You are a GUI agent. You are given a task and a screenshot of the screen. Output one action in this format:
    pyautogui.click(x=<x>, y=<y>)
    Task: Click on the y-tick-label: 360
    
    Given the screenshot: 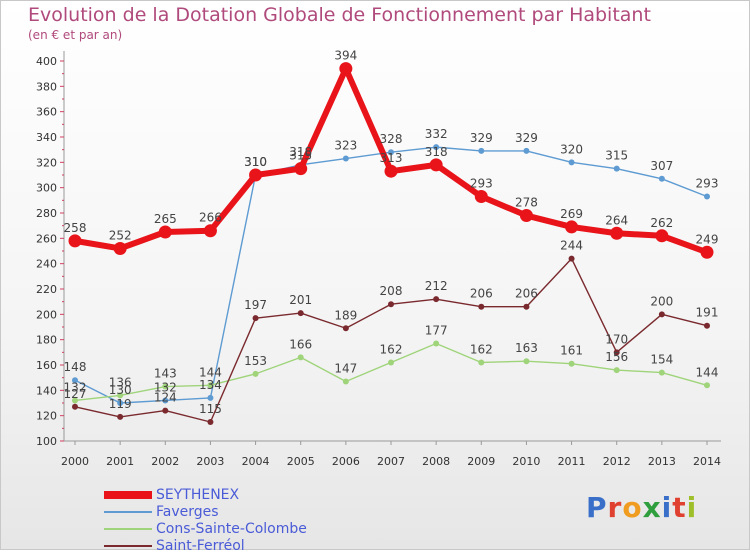 What is the action you would take?
    pyautogui.click(x=46, y=112)
    